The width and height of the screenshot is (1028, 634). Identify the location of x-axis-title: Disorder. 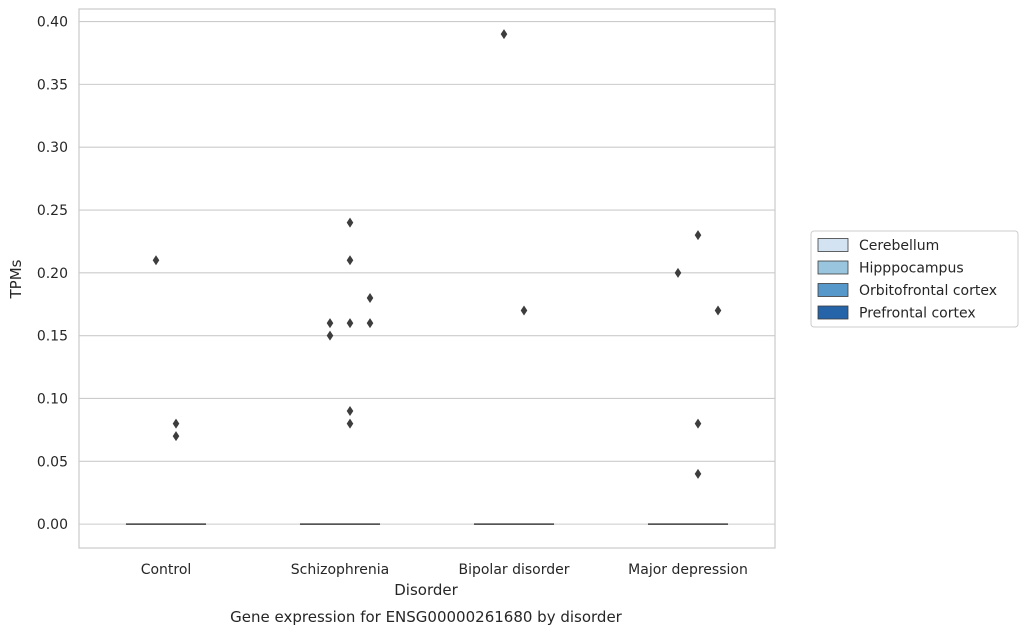
(426, 590).